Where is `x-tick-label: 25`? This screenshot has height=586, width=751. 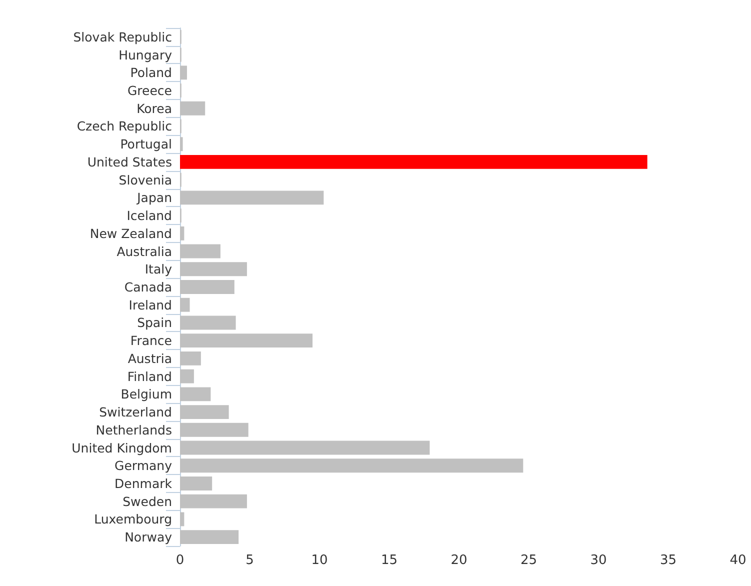
x-tick-label: 25 is located at coordinates (529, 560).